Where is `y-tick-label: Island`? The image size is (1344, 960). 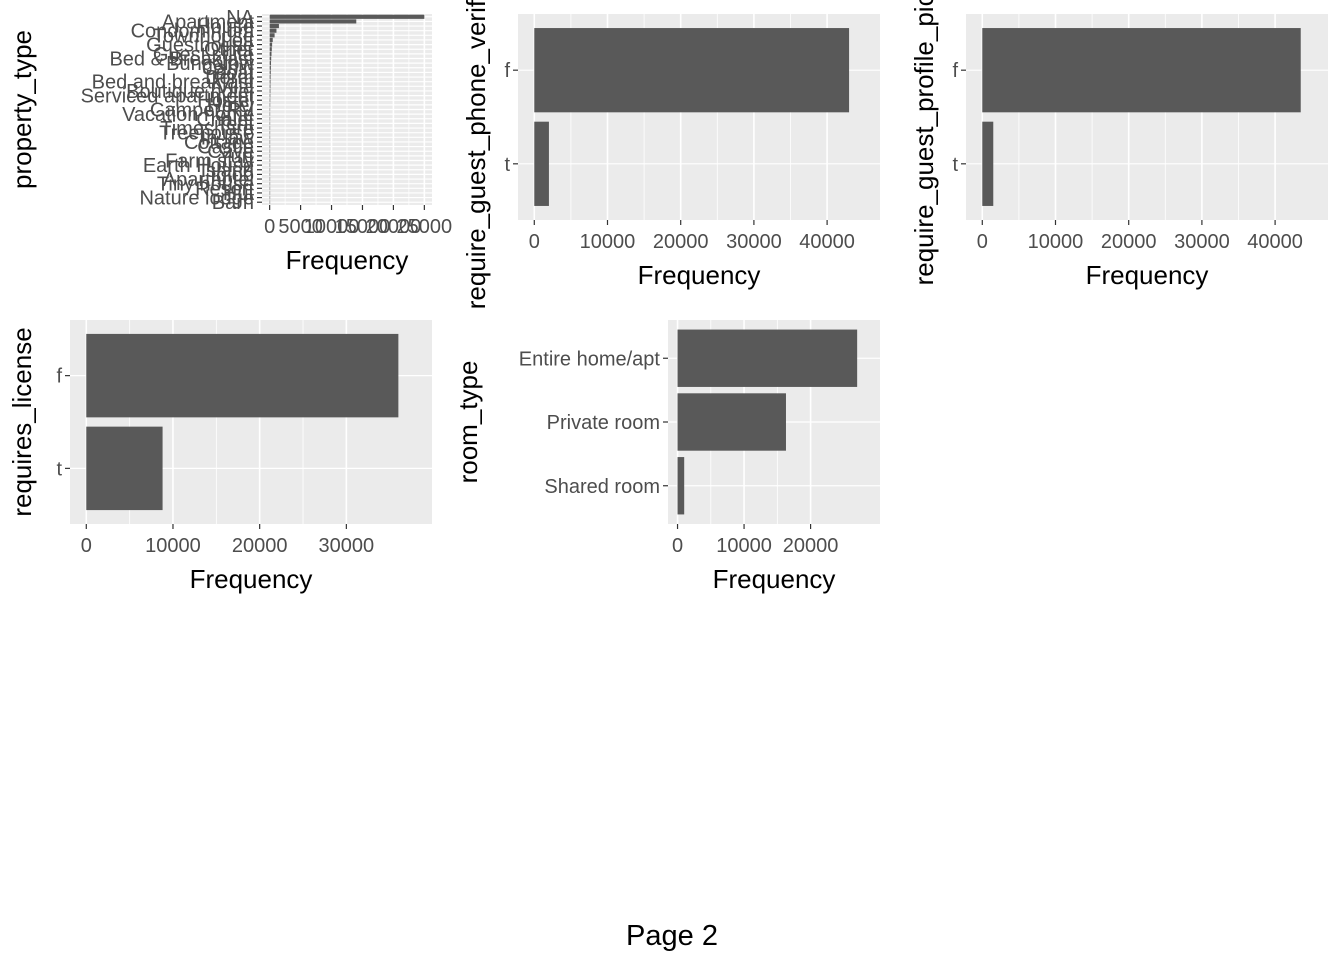 y-tick-label: Island is located at coordinates (227, 171).